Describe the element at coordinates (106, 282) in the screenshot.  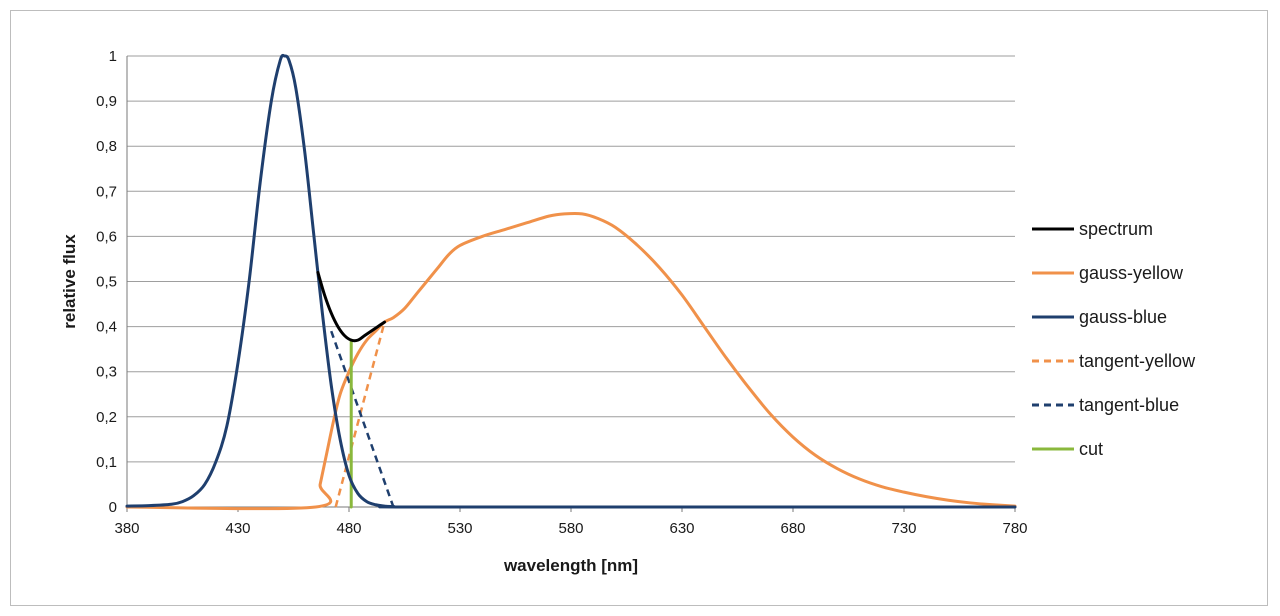
I see `y-tick-label: 0,5` at that location.